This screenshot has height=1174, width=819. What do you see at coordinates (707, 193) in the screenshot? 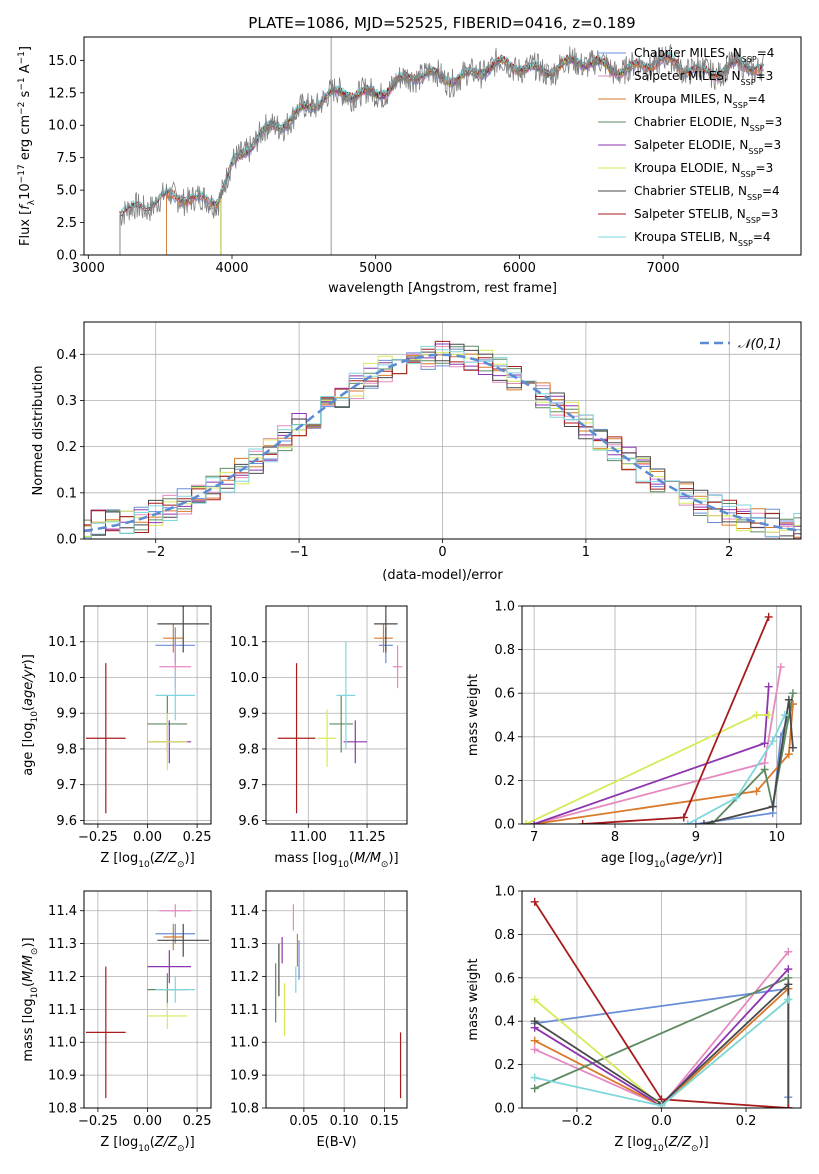
I see `legend-entry: Chabrier STELIB, NSSP=4` at bounding box center [707, 193].